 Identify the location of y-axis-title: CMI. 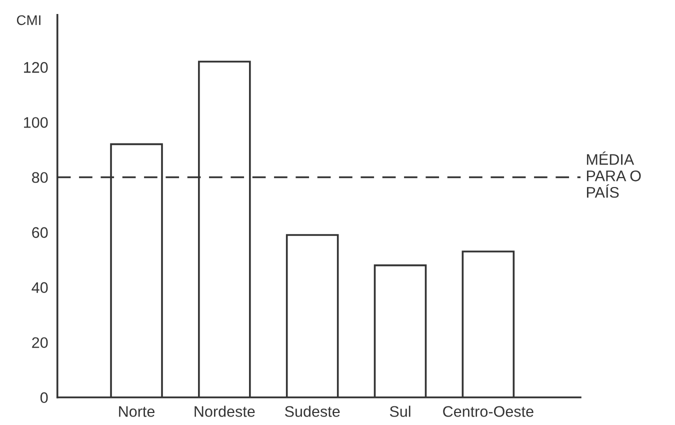
(28, 20).